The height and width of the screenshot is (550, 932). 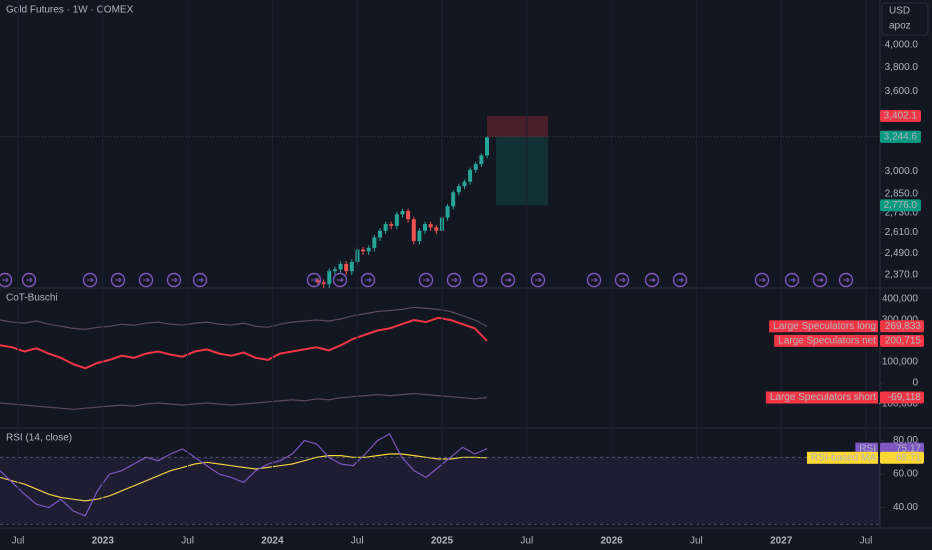 What do you see at coordinates (824, 326) in the screenshot?
I see `series-name: Large Speculators long` at bounding box center [824, 326].